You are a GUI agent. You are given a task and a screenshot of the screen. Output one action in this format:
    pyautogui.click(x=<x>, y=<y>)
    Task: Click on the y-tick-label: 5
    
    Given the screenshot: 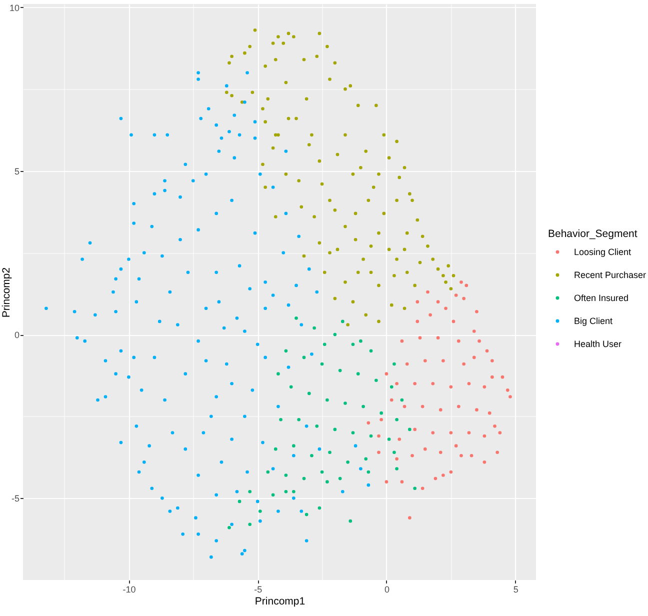 What is the action you would take?
    pyautogui.click(x=17, y=171)
    